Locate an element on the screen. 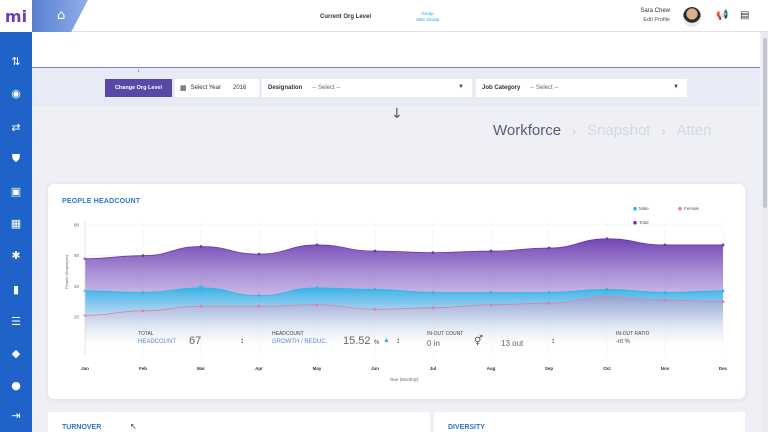 This screenshot has height=432, width=768. sidebar-chat-icon: ▣ is located at coordinates (16, 191).